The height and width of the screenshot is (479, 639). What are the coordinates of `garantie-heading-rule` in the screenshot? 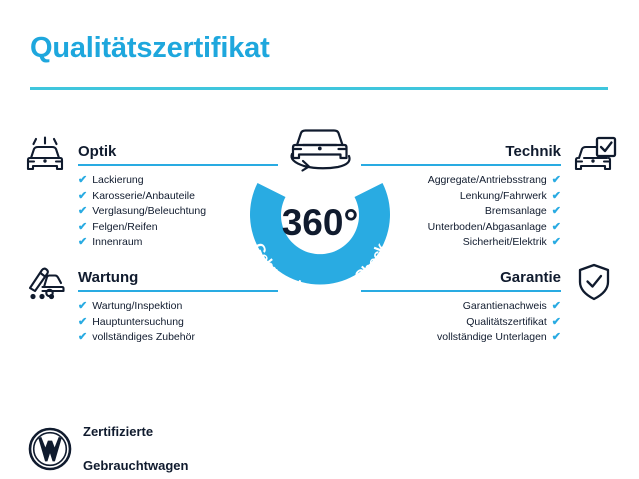 It's located at (461, 291).